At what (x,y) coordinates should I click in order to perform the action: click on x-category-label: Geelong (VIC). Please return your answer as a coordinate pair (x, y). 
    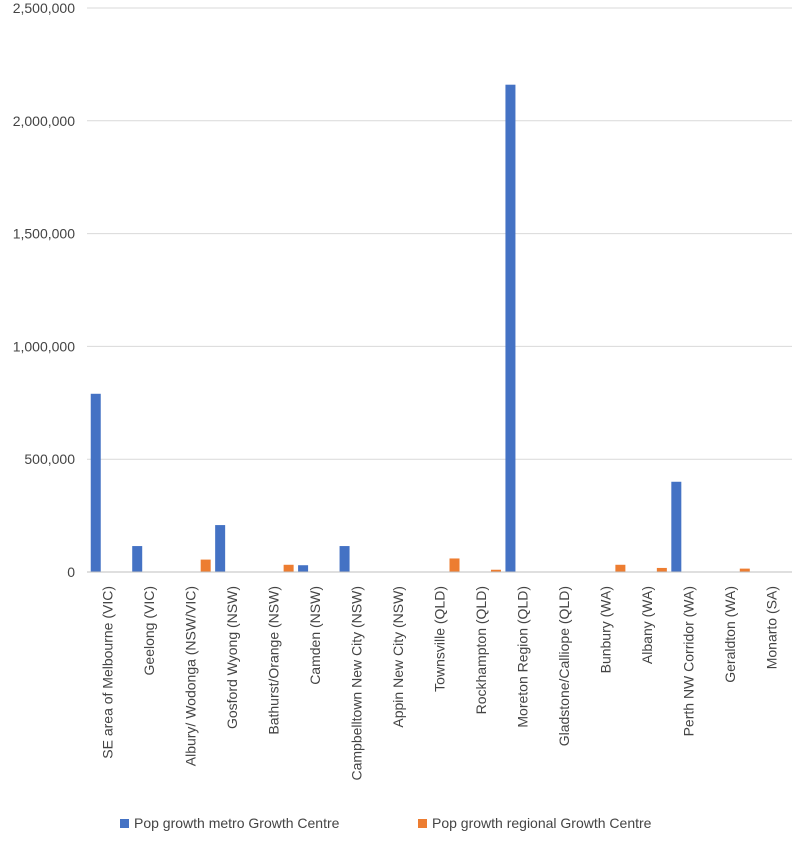
    Looking at the image, I should click on (149, 630).